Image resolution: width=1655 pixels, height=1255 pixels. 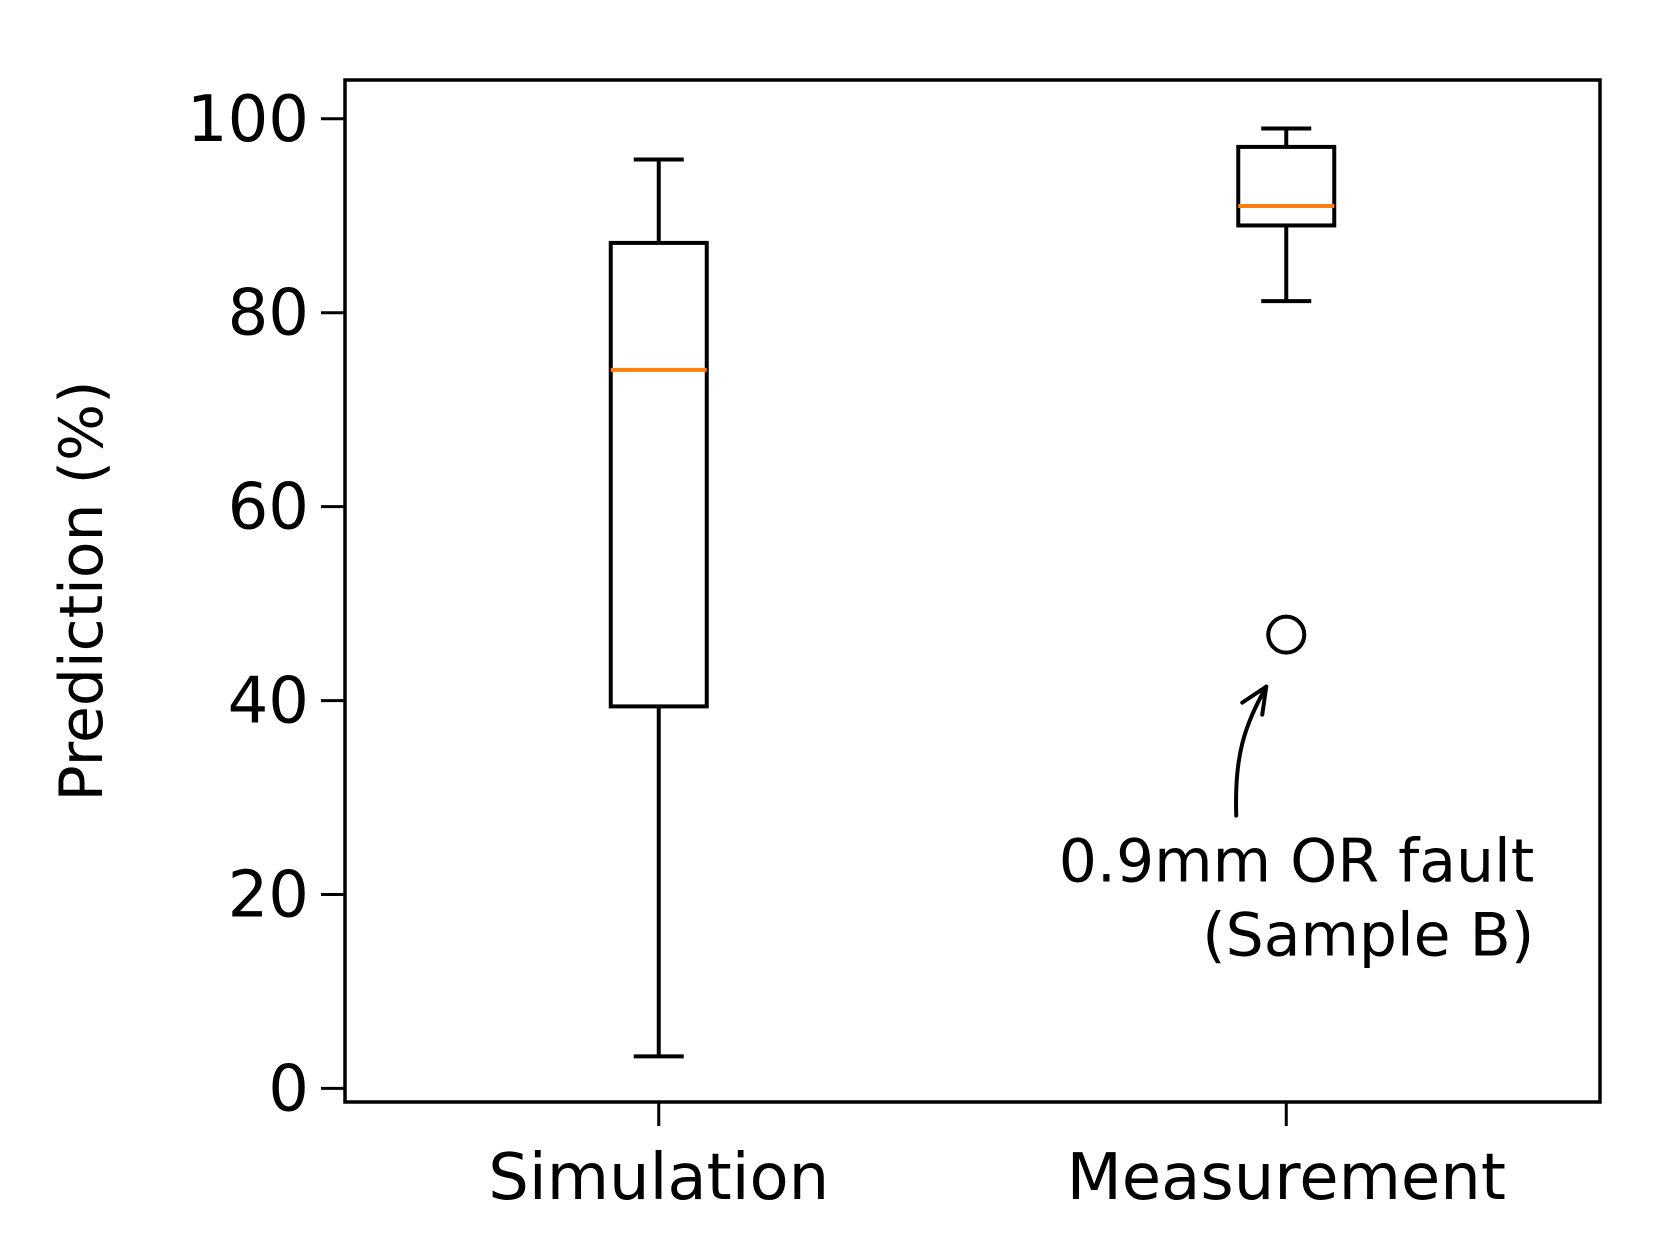 I want to click on y-tick-label: 60, so click(x=268, y=508).